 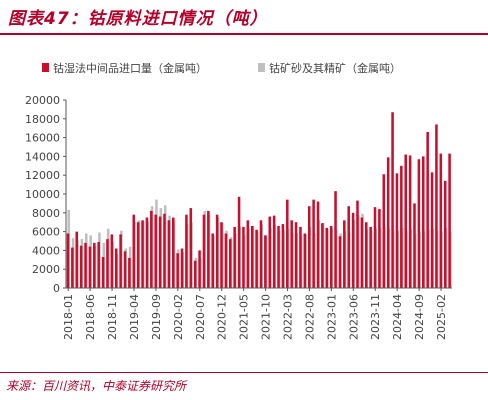 What do you see at coordinates (112, 317) in the screenshot?
I see `x-tick-label: 2018-11` at bounding box center [112, 317].